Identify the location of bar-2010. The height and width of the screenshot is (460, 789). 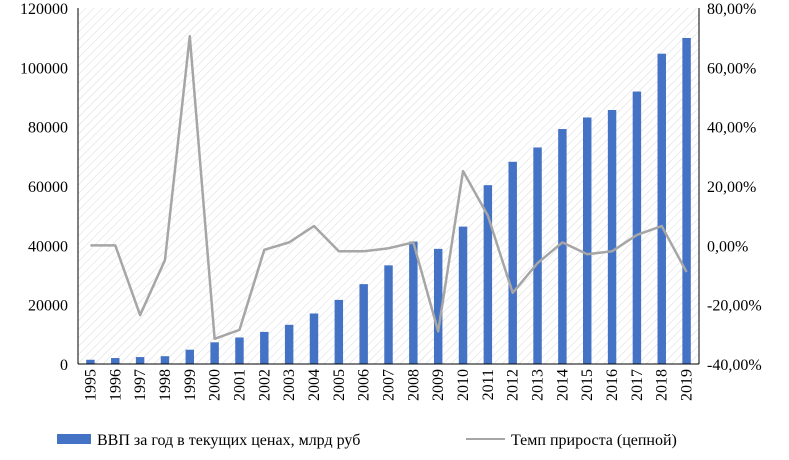
(463, 295).